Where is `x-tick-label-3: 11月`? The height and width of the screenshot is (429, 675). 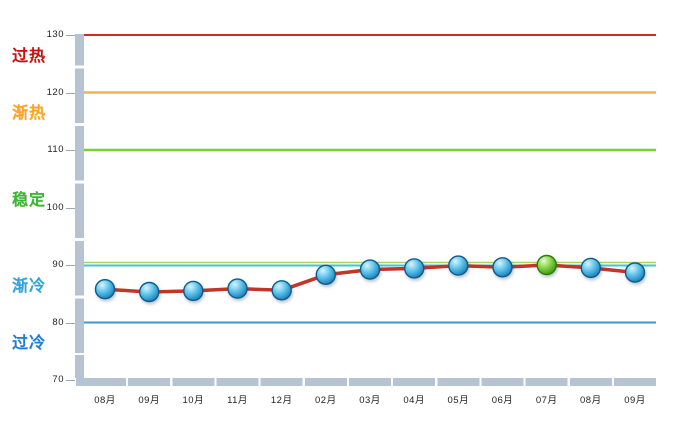 x-tick-label-3: 11月 is located at coordinates (237, 400).